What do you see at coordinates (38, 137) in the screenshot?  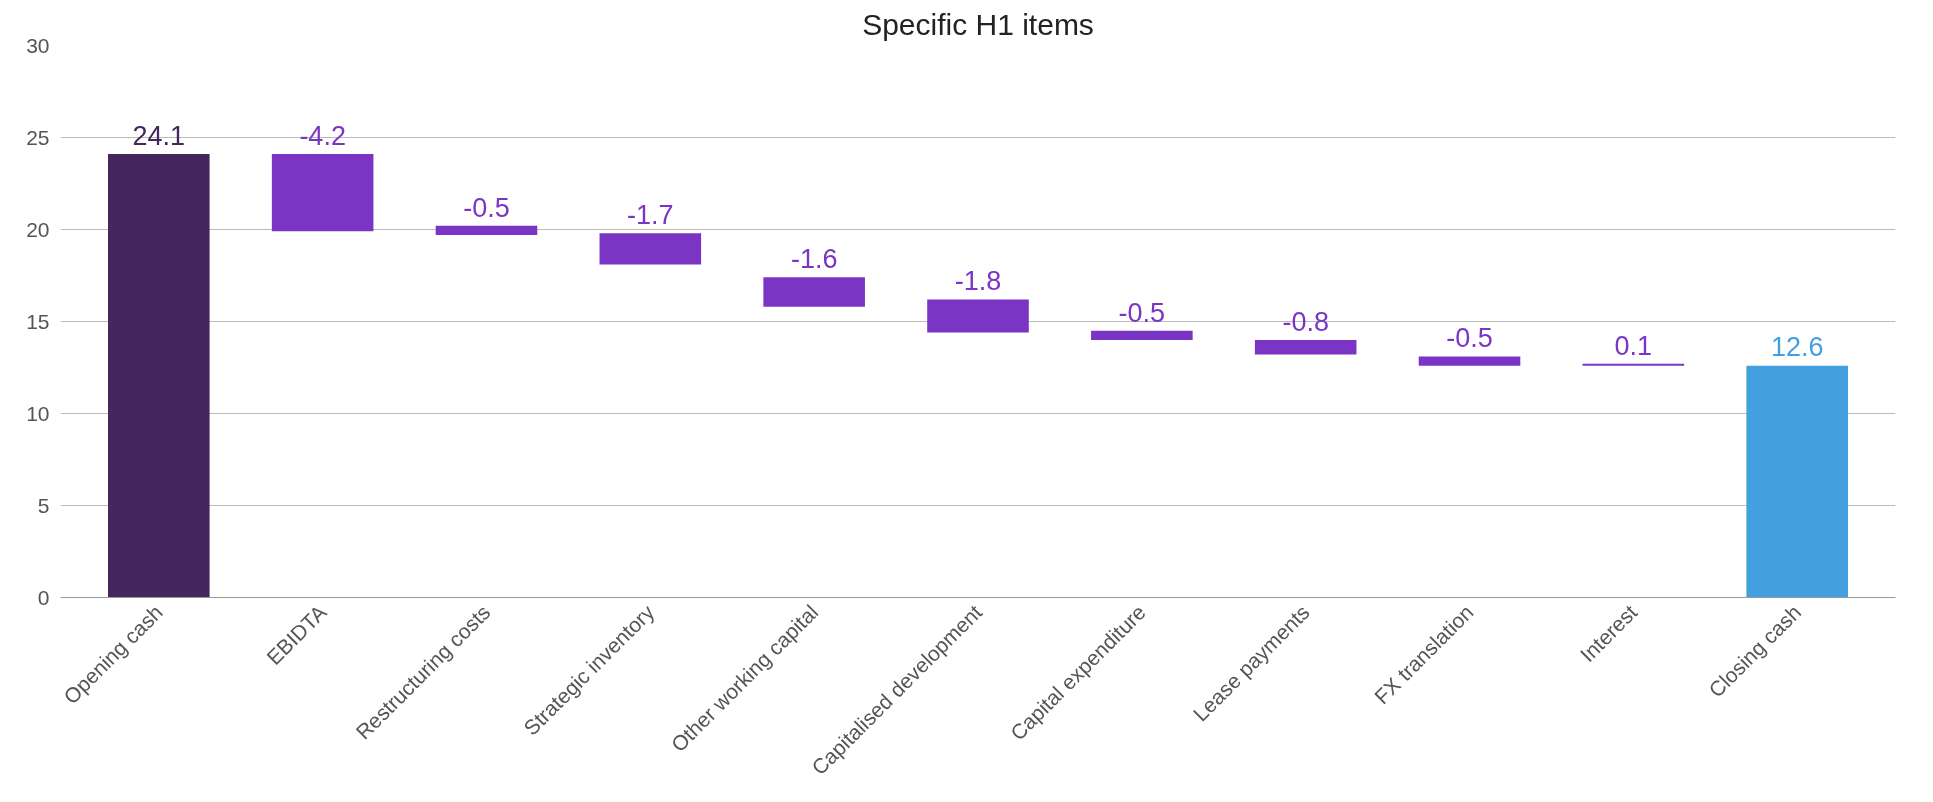 I see `y-tick-label: 25` at bounding box center [38, 137].